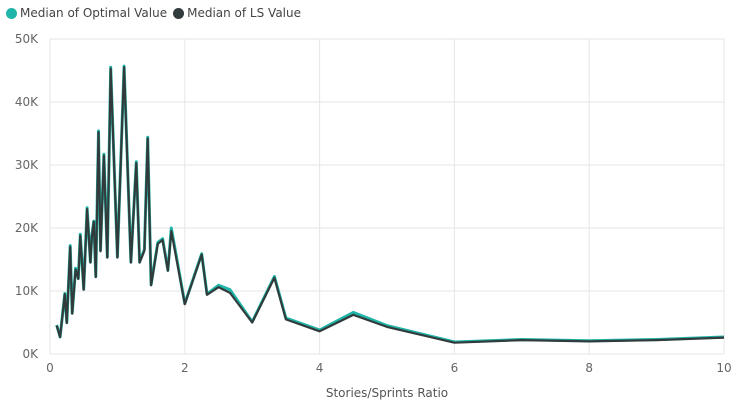  I want to click on y-tick-label: 10K, so click(27, 291).